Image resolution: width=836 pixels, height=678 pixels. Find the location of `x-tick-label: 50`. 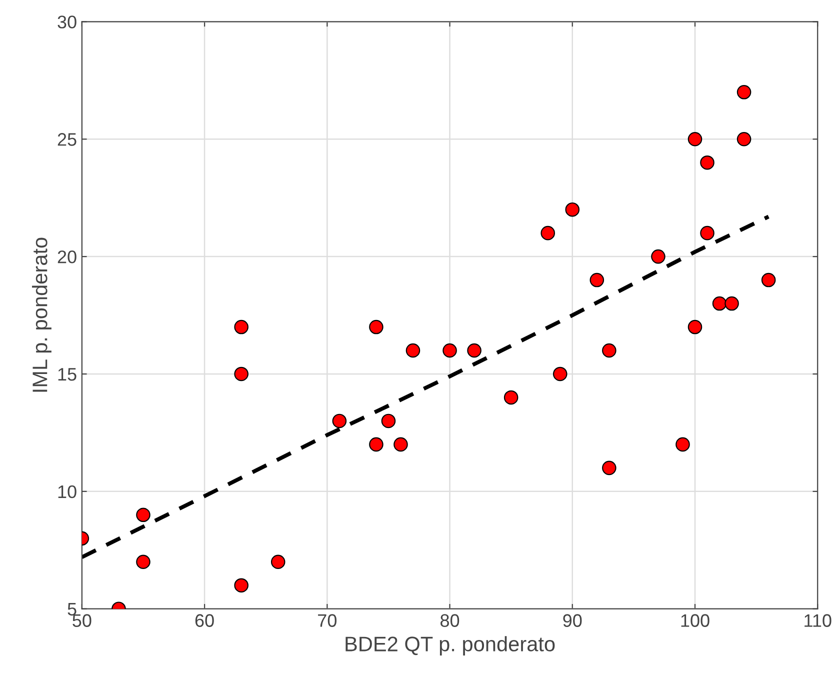

x-tick-label: 50 is located at coordinates (82, 620).